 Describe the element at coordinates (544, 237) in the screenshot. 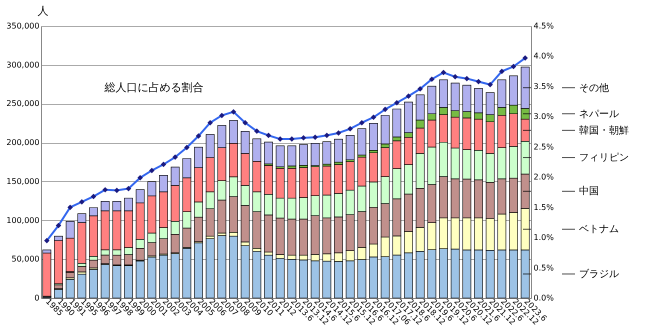

I see `y2-tick-label: 1.0%` at that location.